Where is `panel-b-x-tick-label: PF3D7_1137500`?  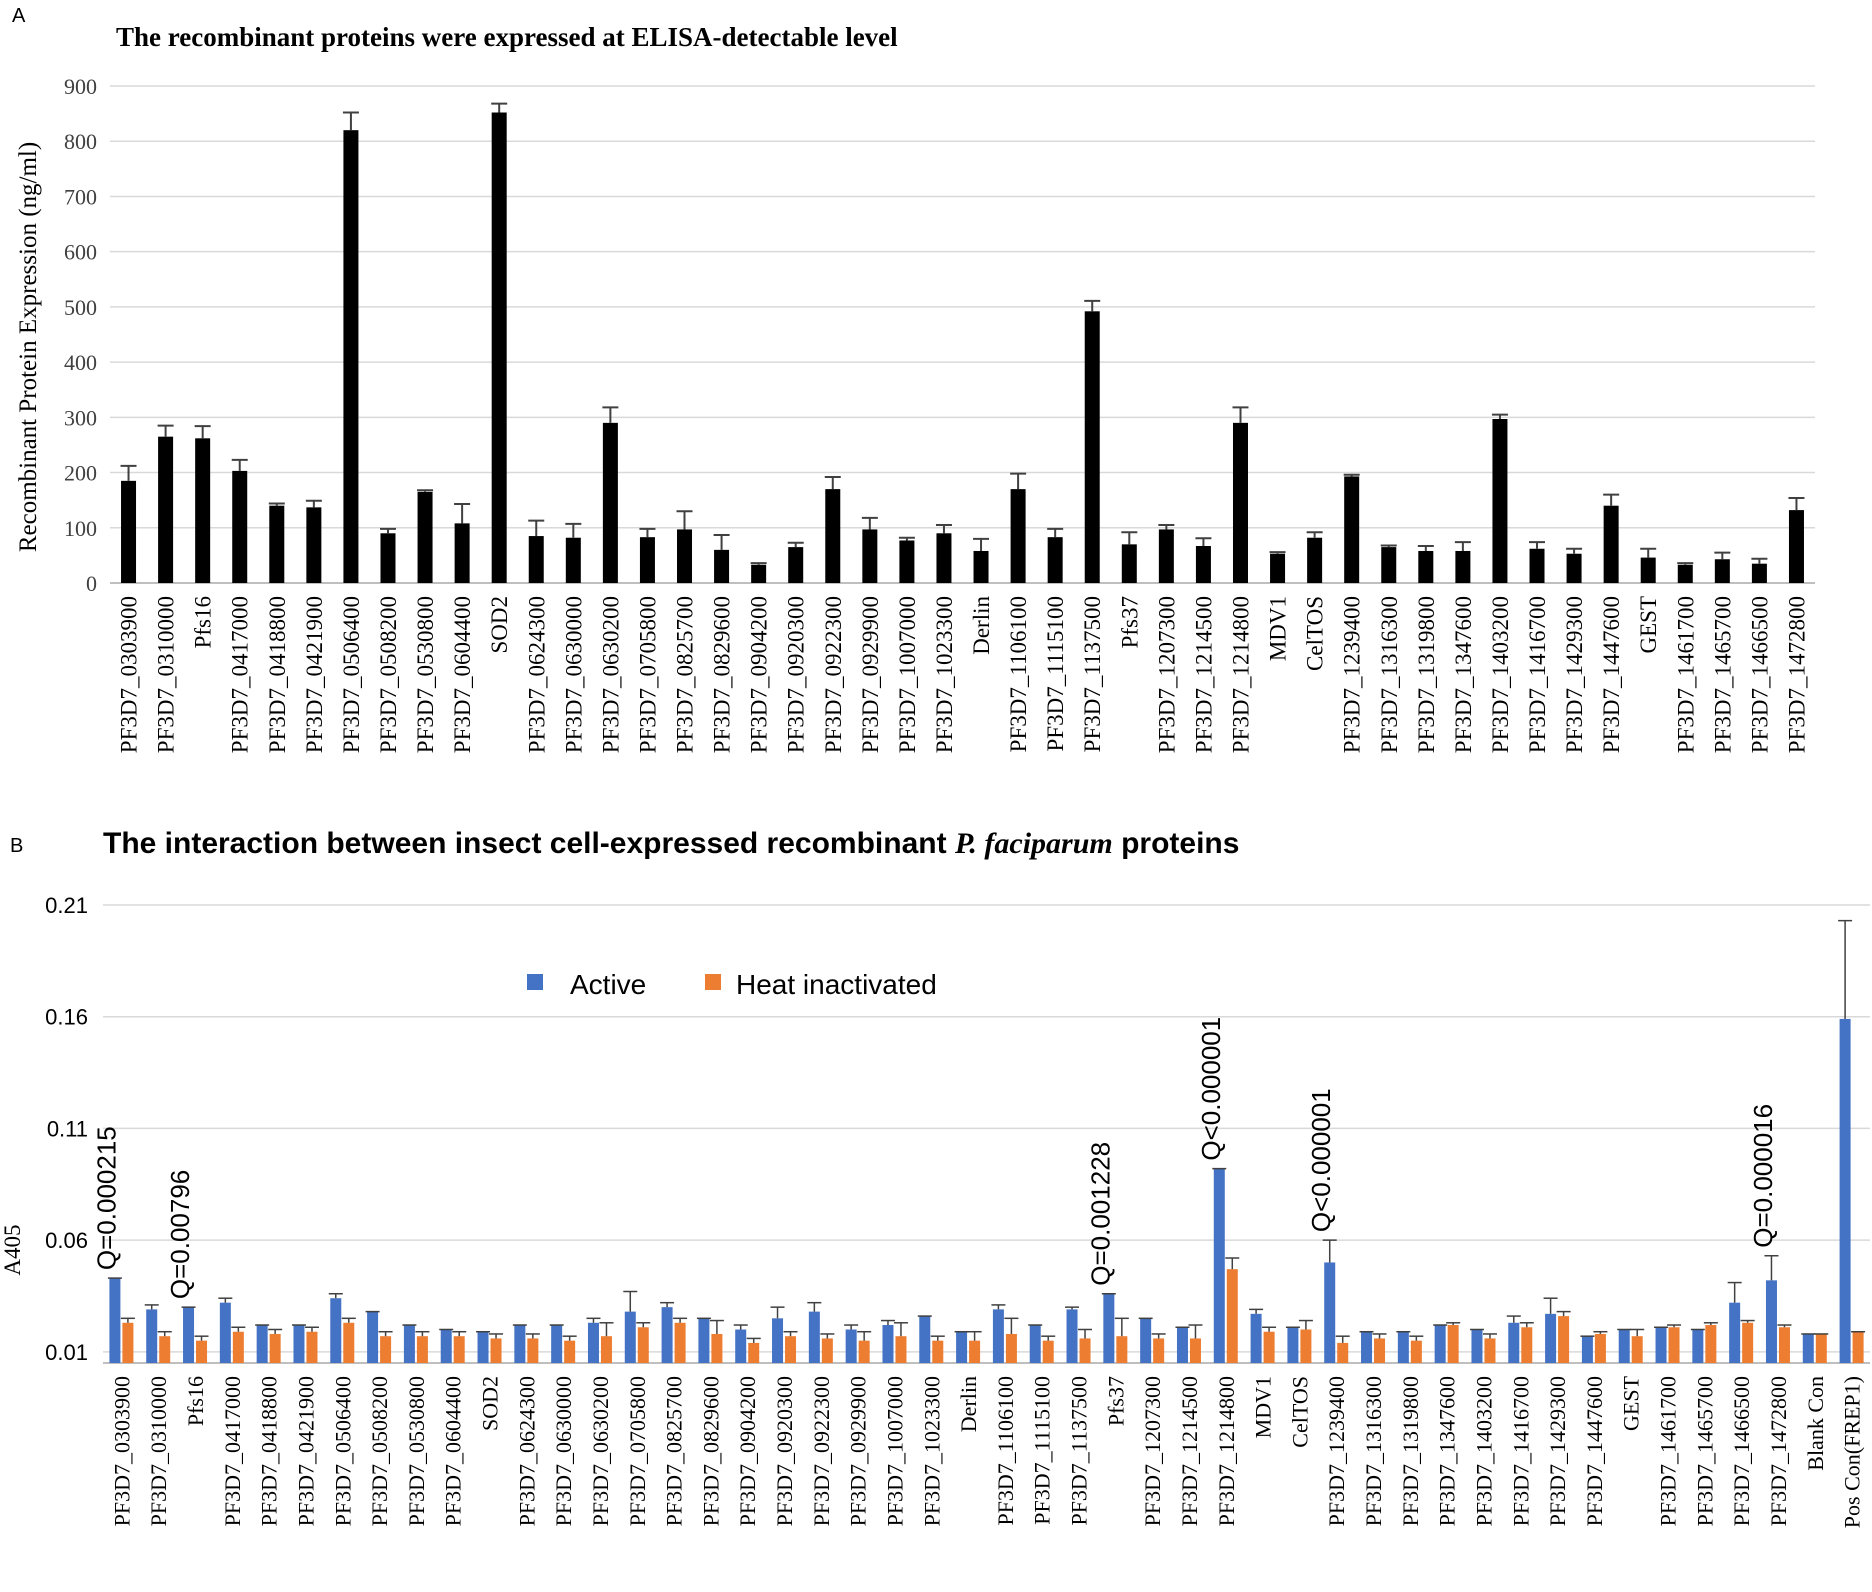 panel-b-x-tick-label: PF3D7_1137500 is located at coordinates (1079, 1451).